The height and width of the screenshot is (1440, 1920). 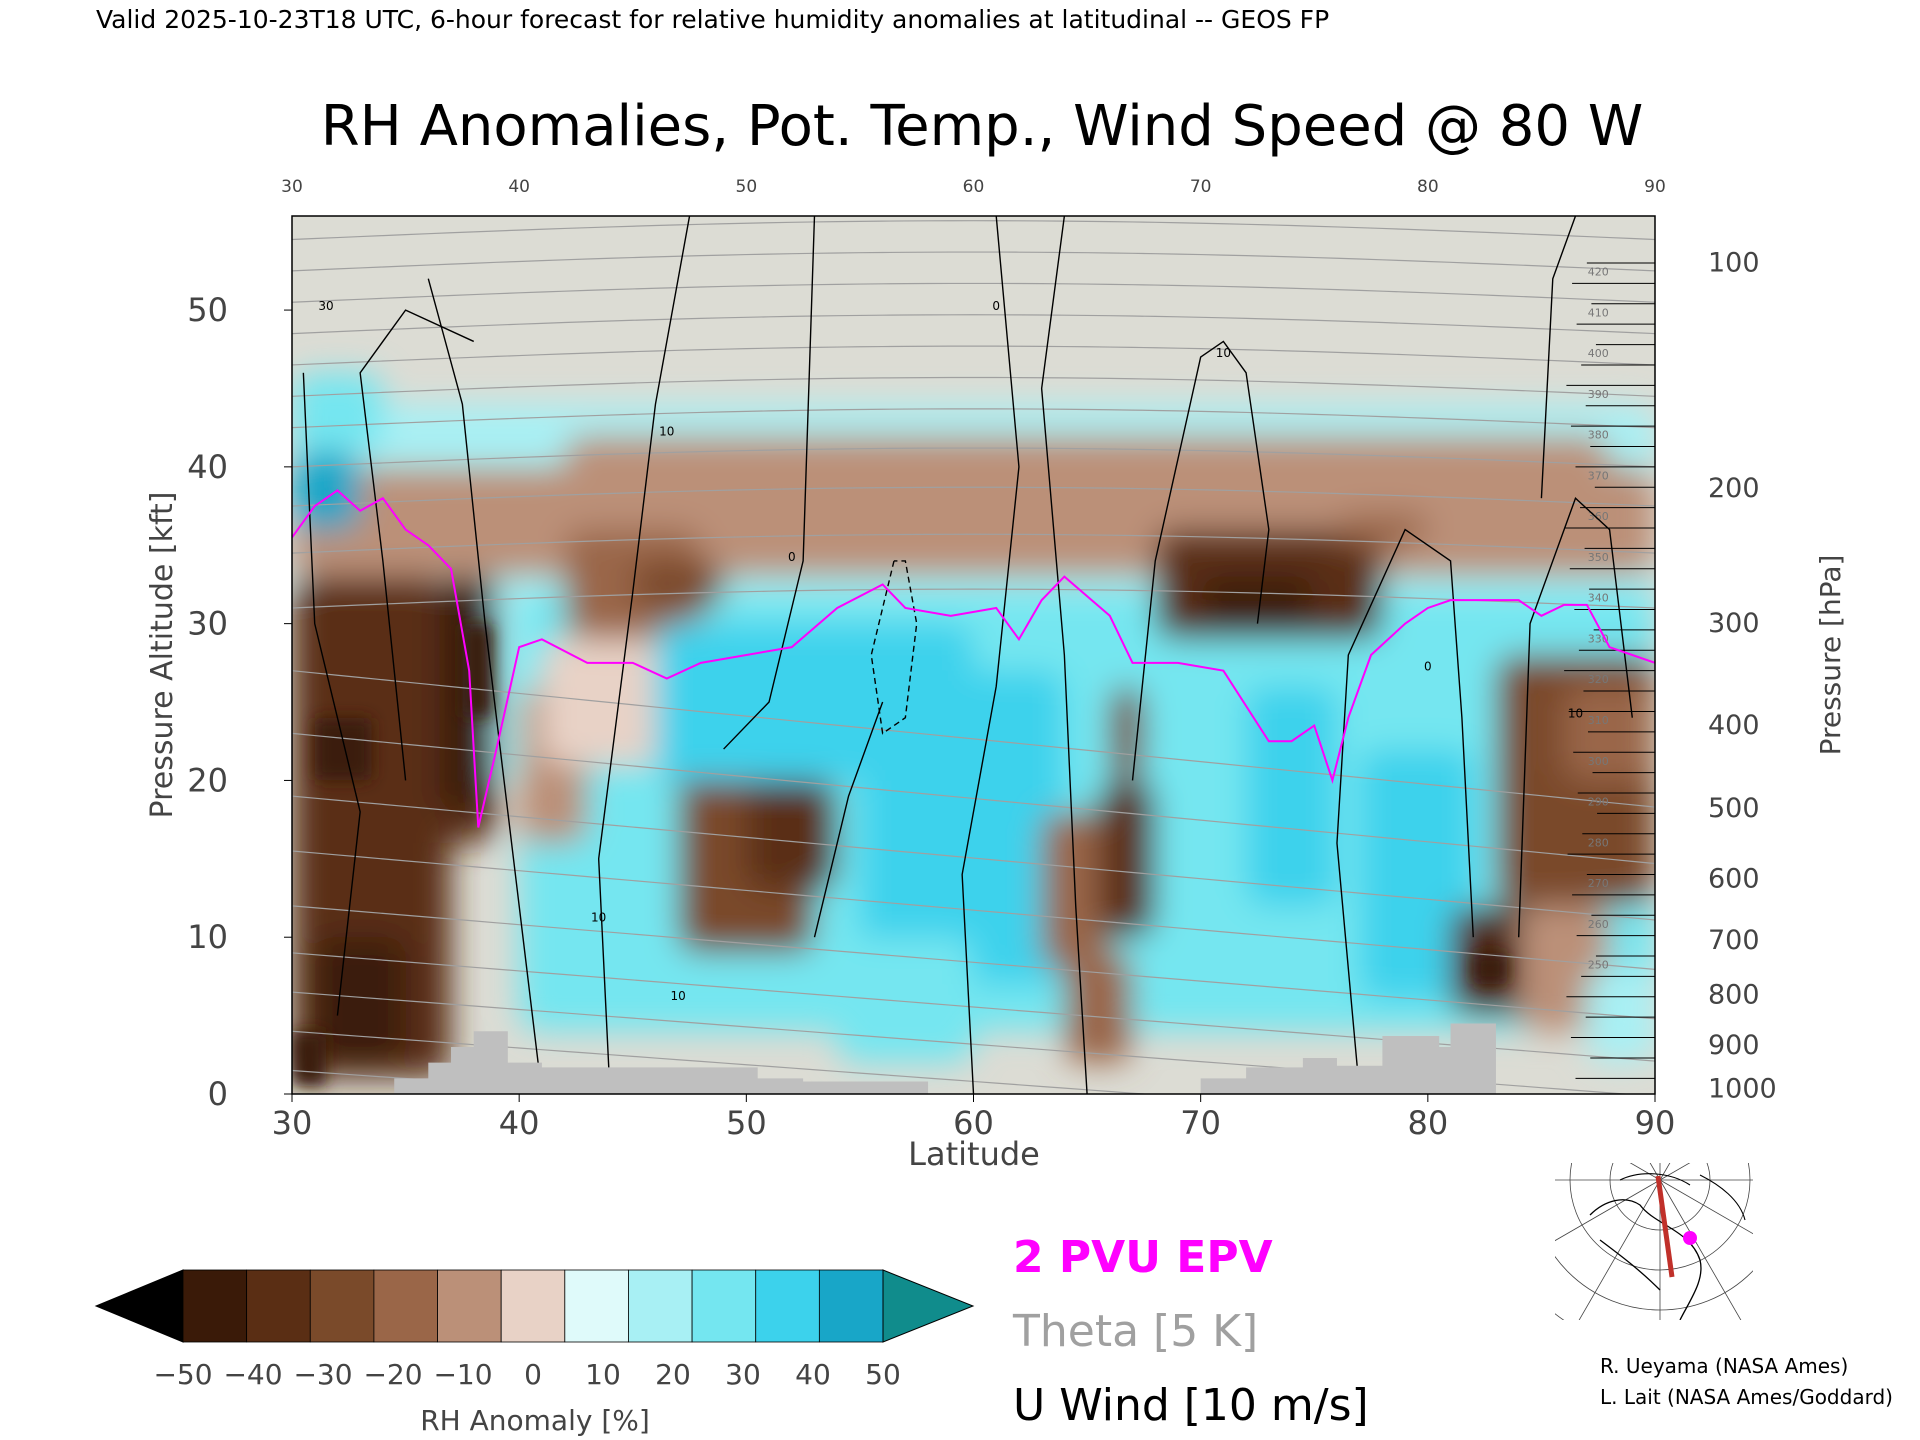 I want to click on wind-label: 0, so click(x=1428, y=667).